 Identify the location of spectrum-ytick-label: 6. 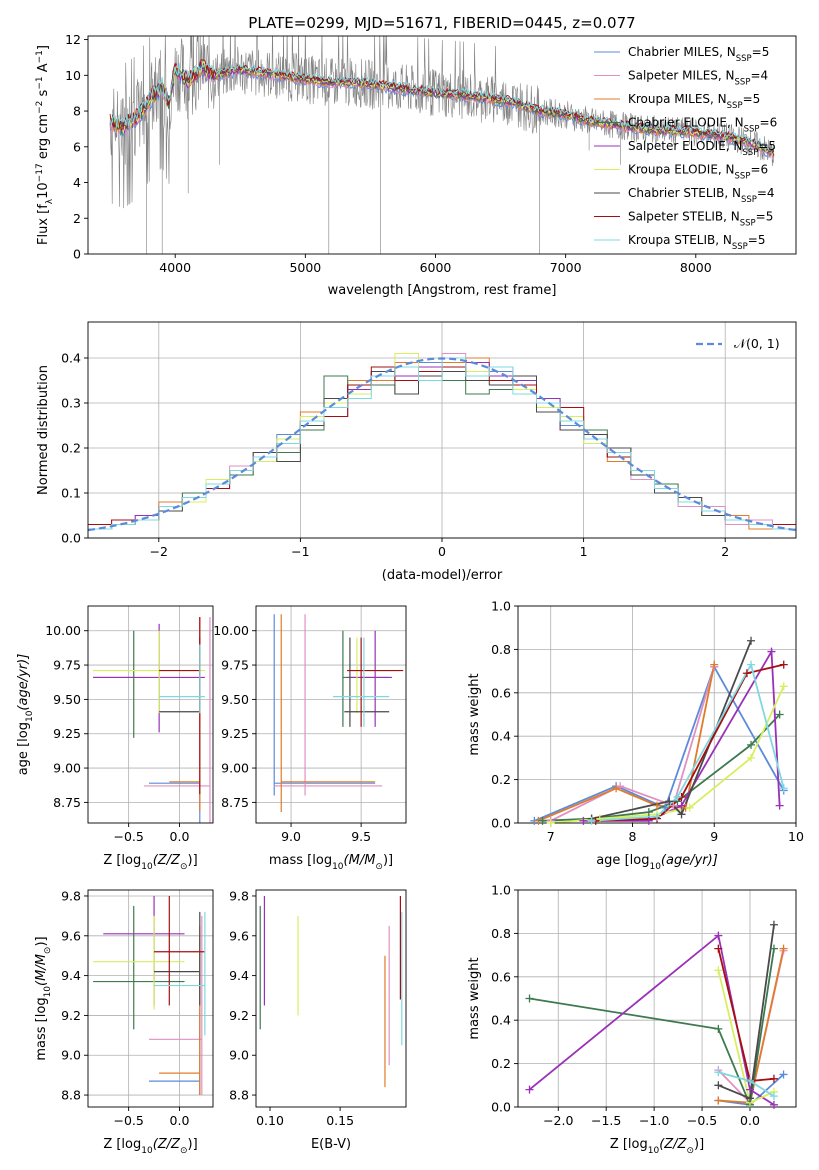
(77, 146).